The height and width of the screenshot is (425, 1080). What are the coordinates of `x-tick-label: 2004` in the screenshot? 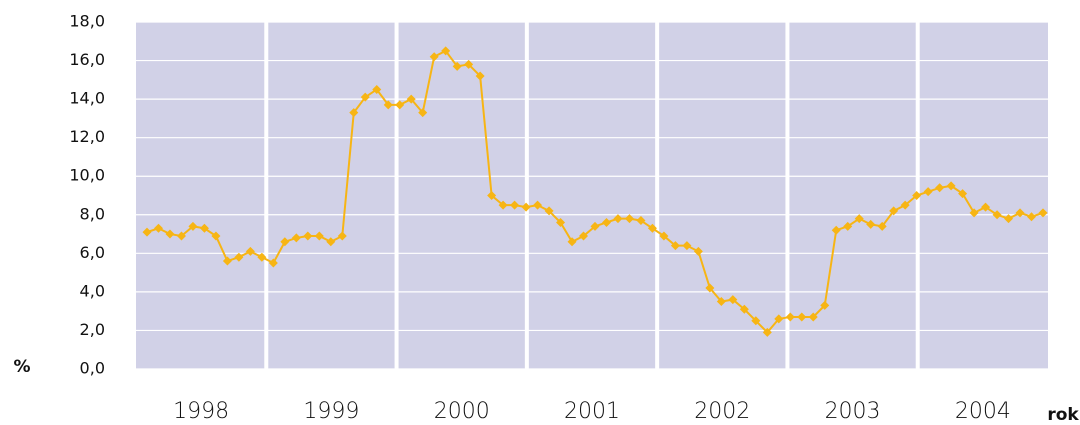 It's located at (983, 411).